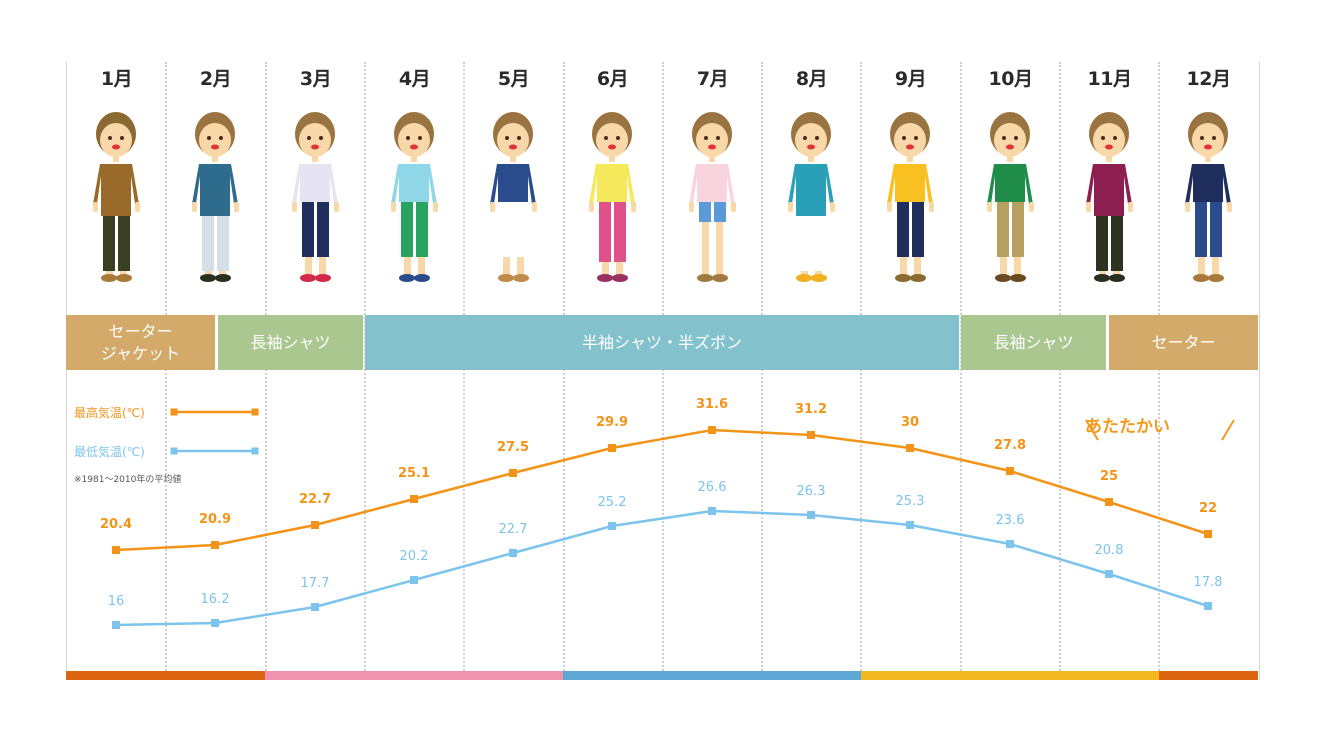 The width and height of the screenshot is (1326, 746). Describe the element at coordinates (1010, 79) in the screenshot. I see `month-label: 10月` at that location.